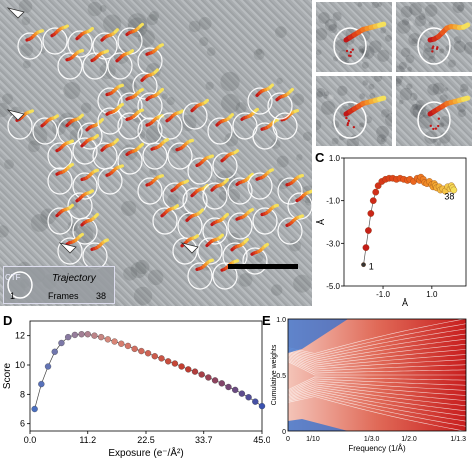 The height and width of the screenshot is (459, 474). Describe the element at coordinates (74, 278) in the screenshot. I see `legend-trajectory-label: Trajectory` at that location.